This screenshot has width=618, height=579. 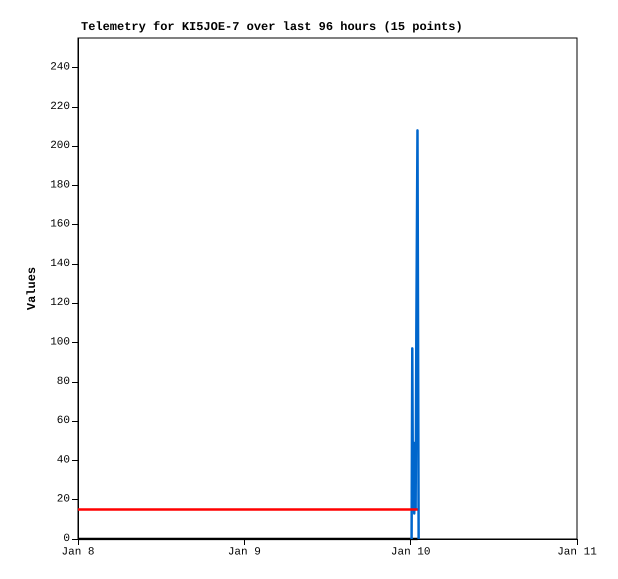 What do you see at coordinates (78, 552) in the screenshot?
I see `x-tick-label: Jan 8` at bounding box center [78, 552].